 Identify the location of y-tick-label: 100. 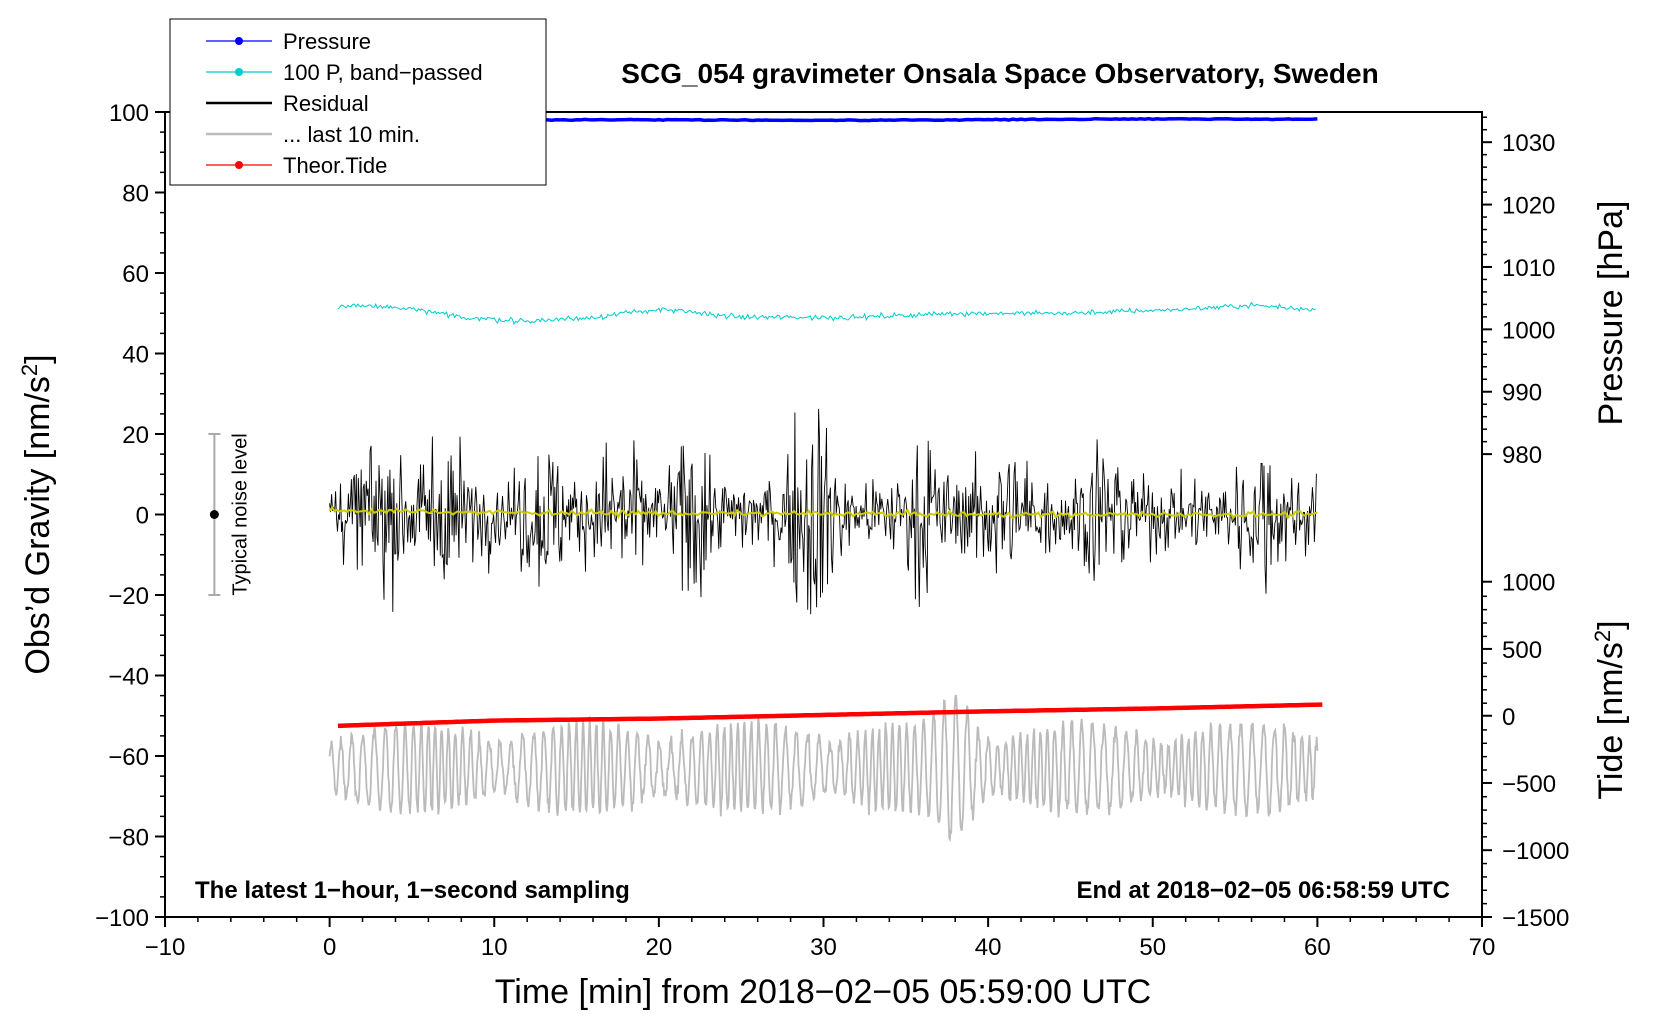
(129, 113).